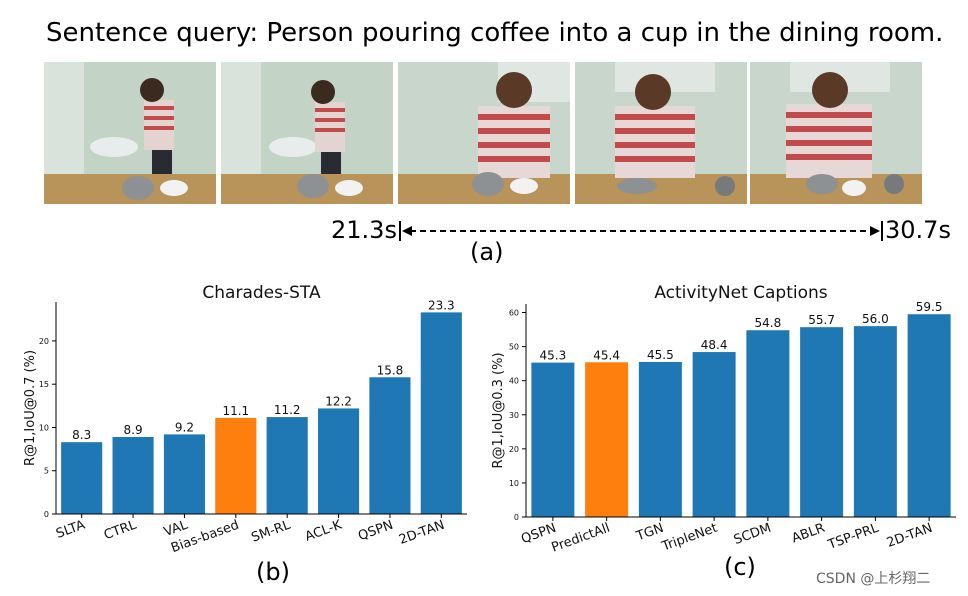 Image resolution: width=968 pixels, height=596 pixels. Describe the element at coordinates (607, 439) in the screenshot. I see `bar-predictall` at that location.